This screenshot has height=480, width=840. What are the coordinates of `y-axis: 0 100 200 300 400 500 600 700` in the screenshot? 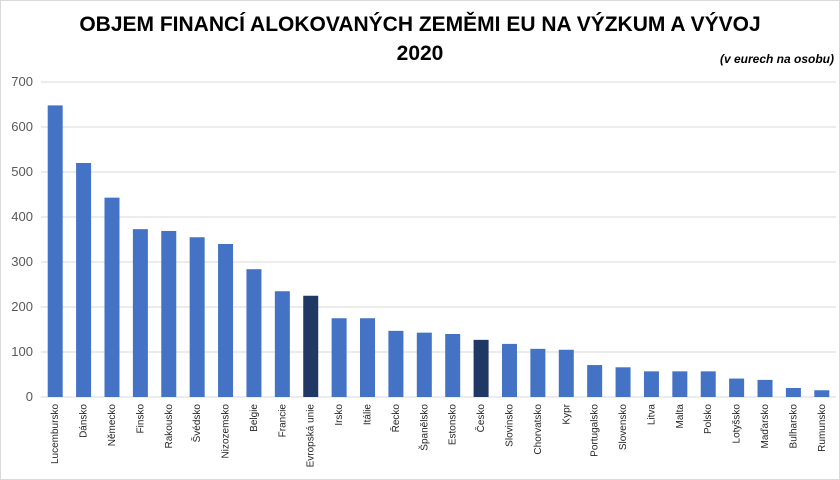 It's located at (22, 239).